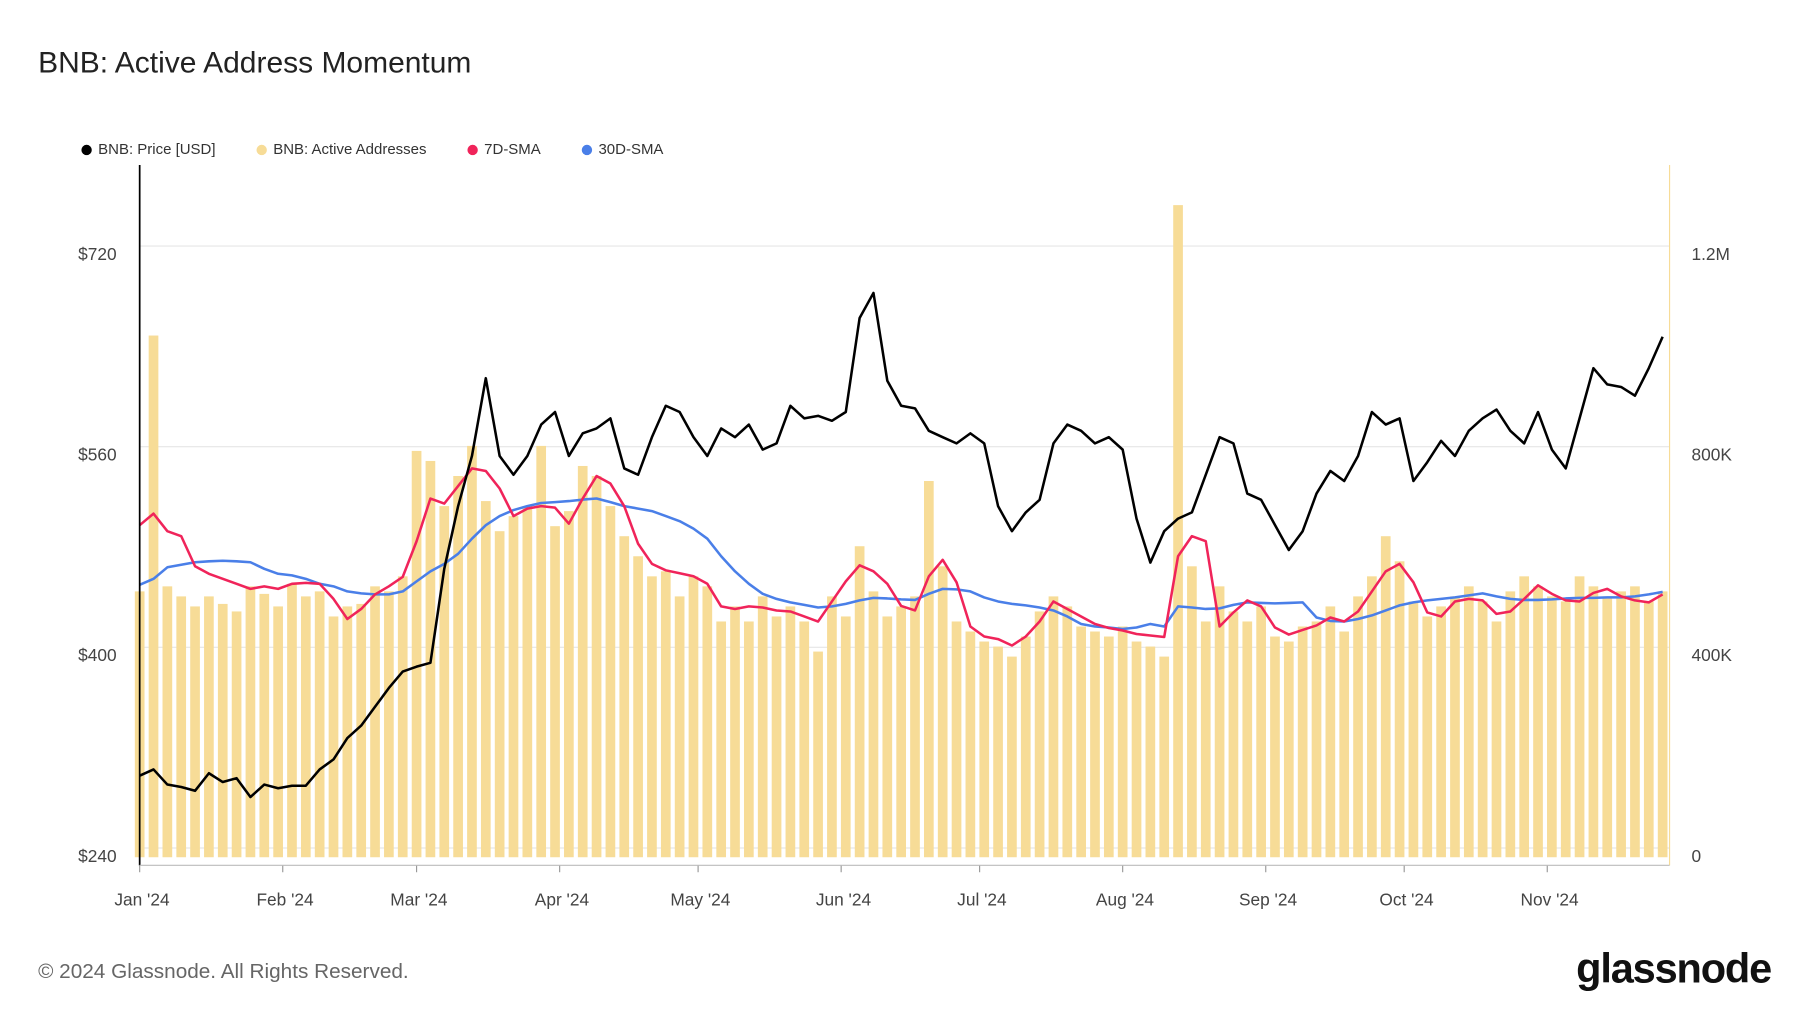 The image size is (1800, 1013). Describe the element at coordinates (156, 149) in the screenshot. I see `legend-label: BNB: Price [USD]` at that location.